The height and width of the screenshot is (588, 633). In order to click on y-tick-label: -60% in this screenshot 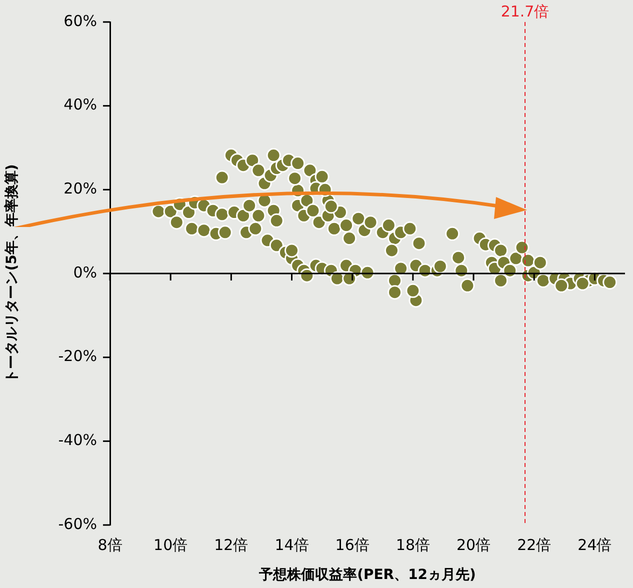, I will do `click(77, 523)`.